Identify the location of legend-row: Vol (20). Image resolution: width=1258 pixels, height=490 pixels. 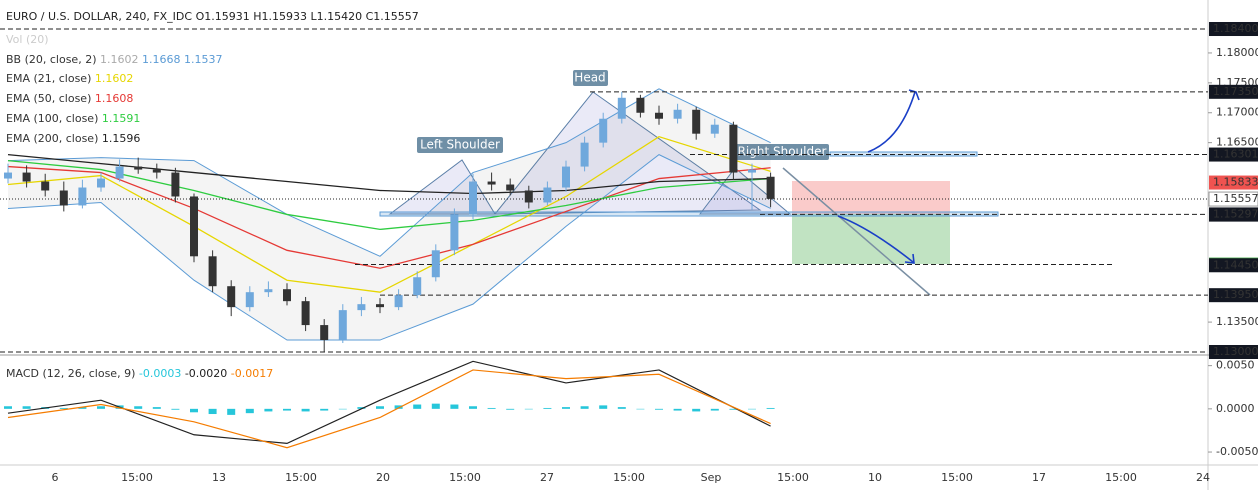
(27, 39).